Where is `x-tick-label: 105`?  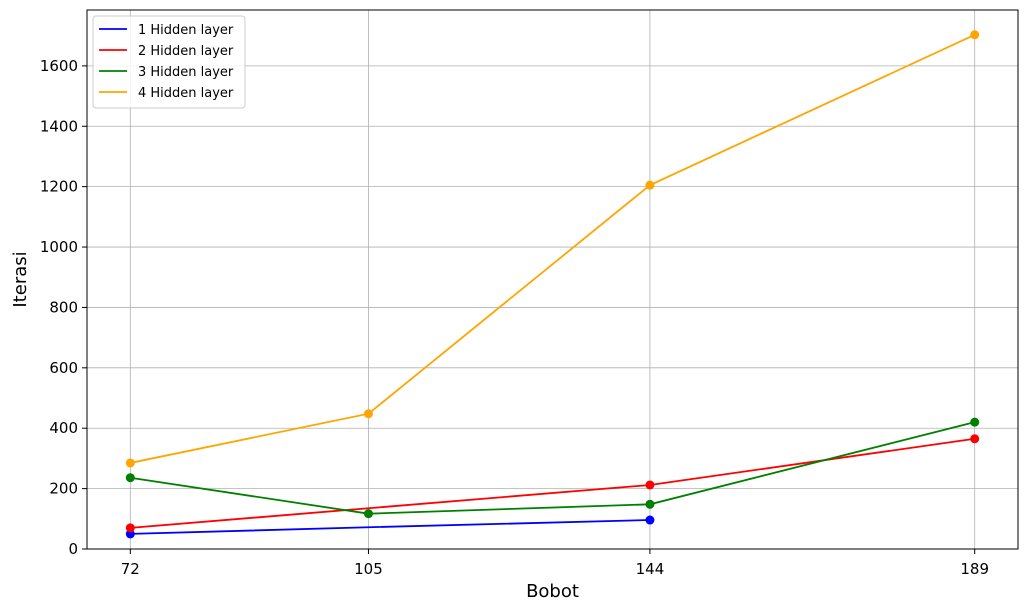
x-tick-label: 105 is located at coordinates (368, 569).